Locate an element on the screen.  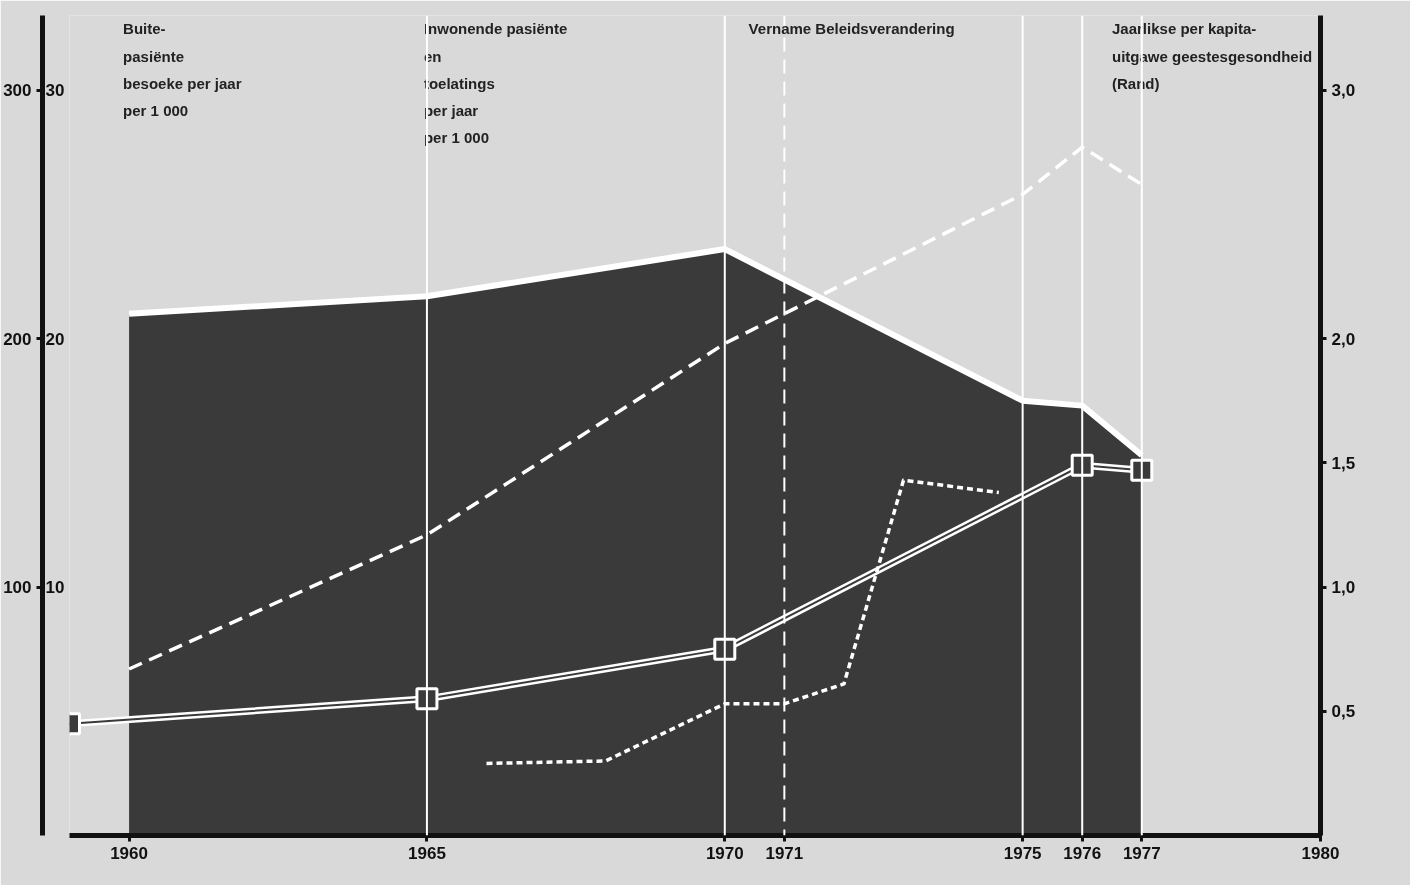
y-tick-label: 200 is located at coordinates (17, 339).